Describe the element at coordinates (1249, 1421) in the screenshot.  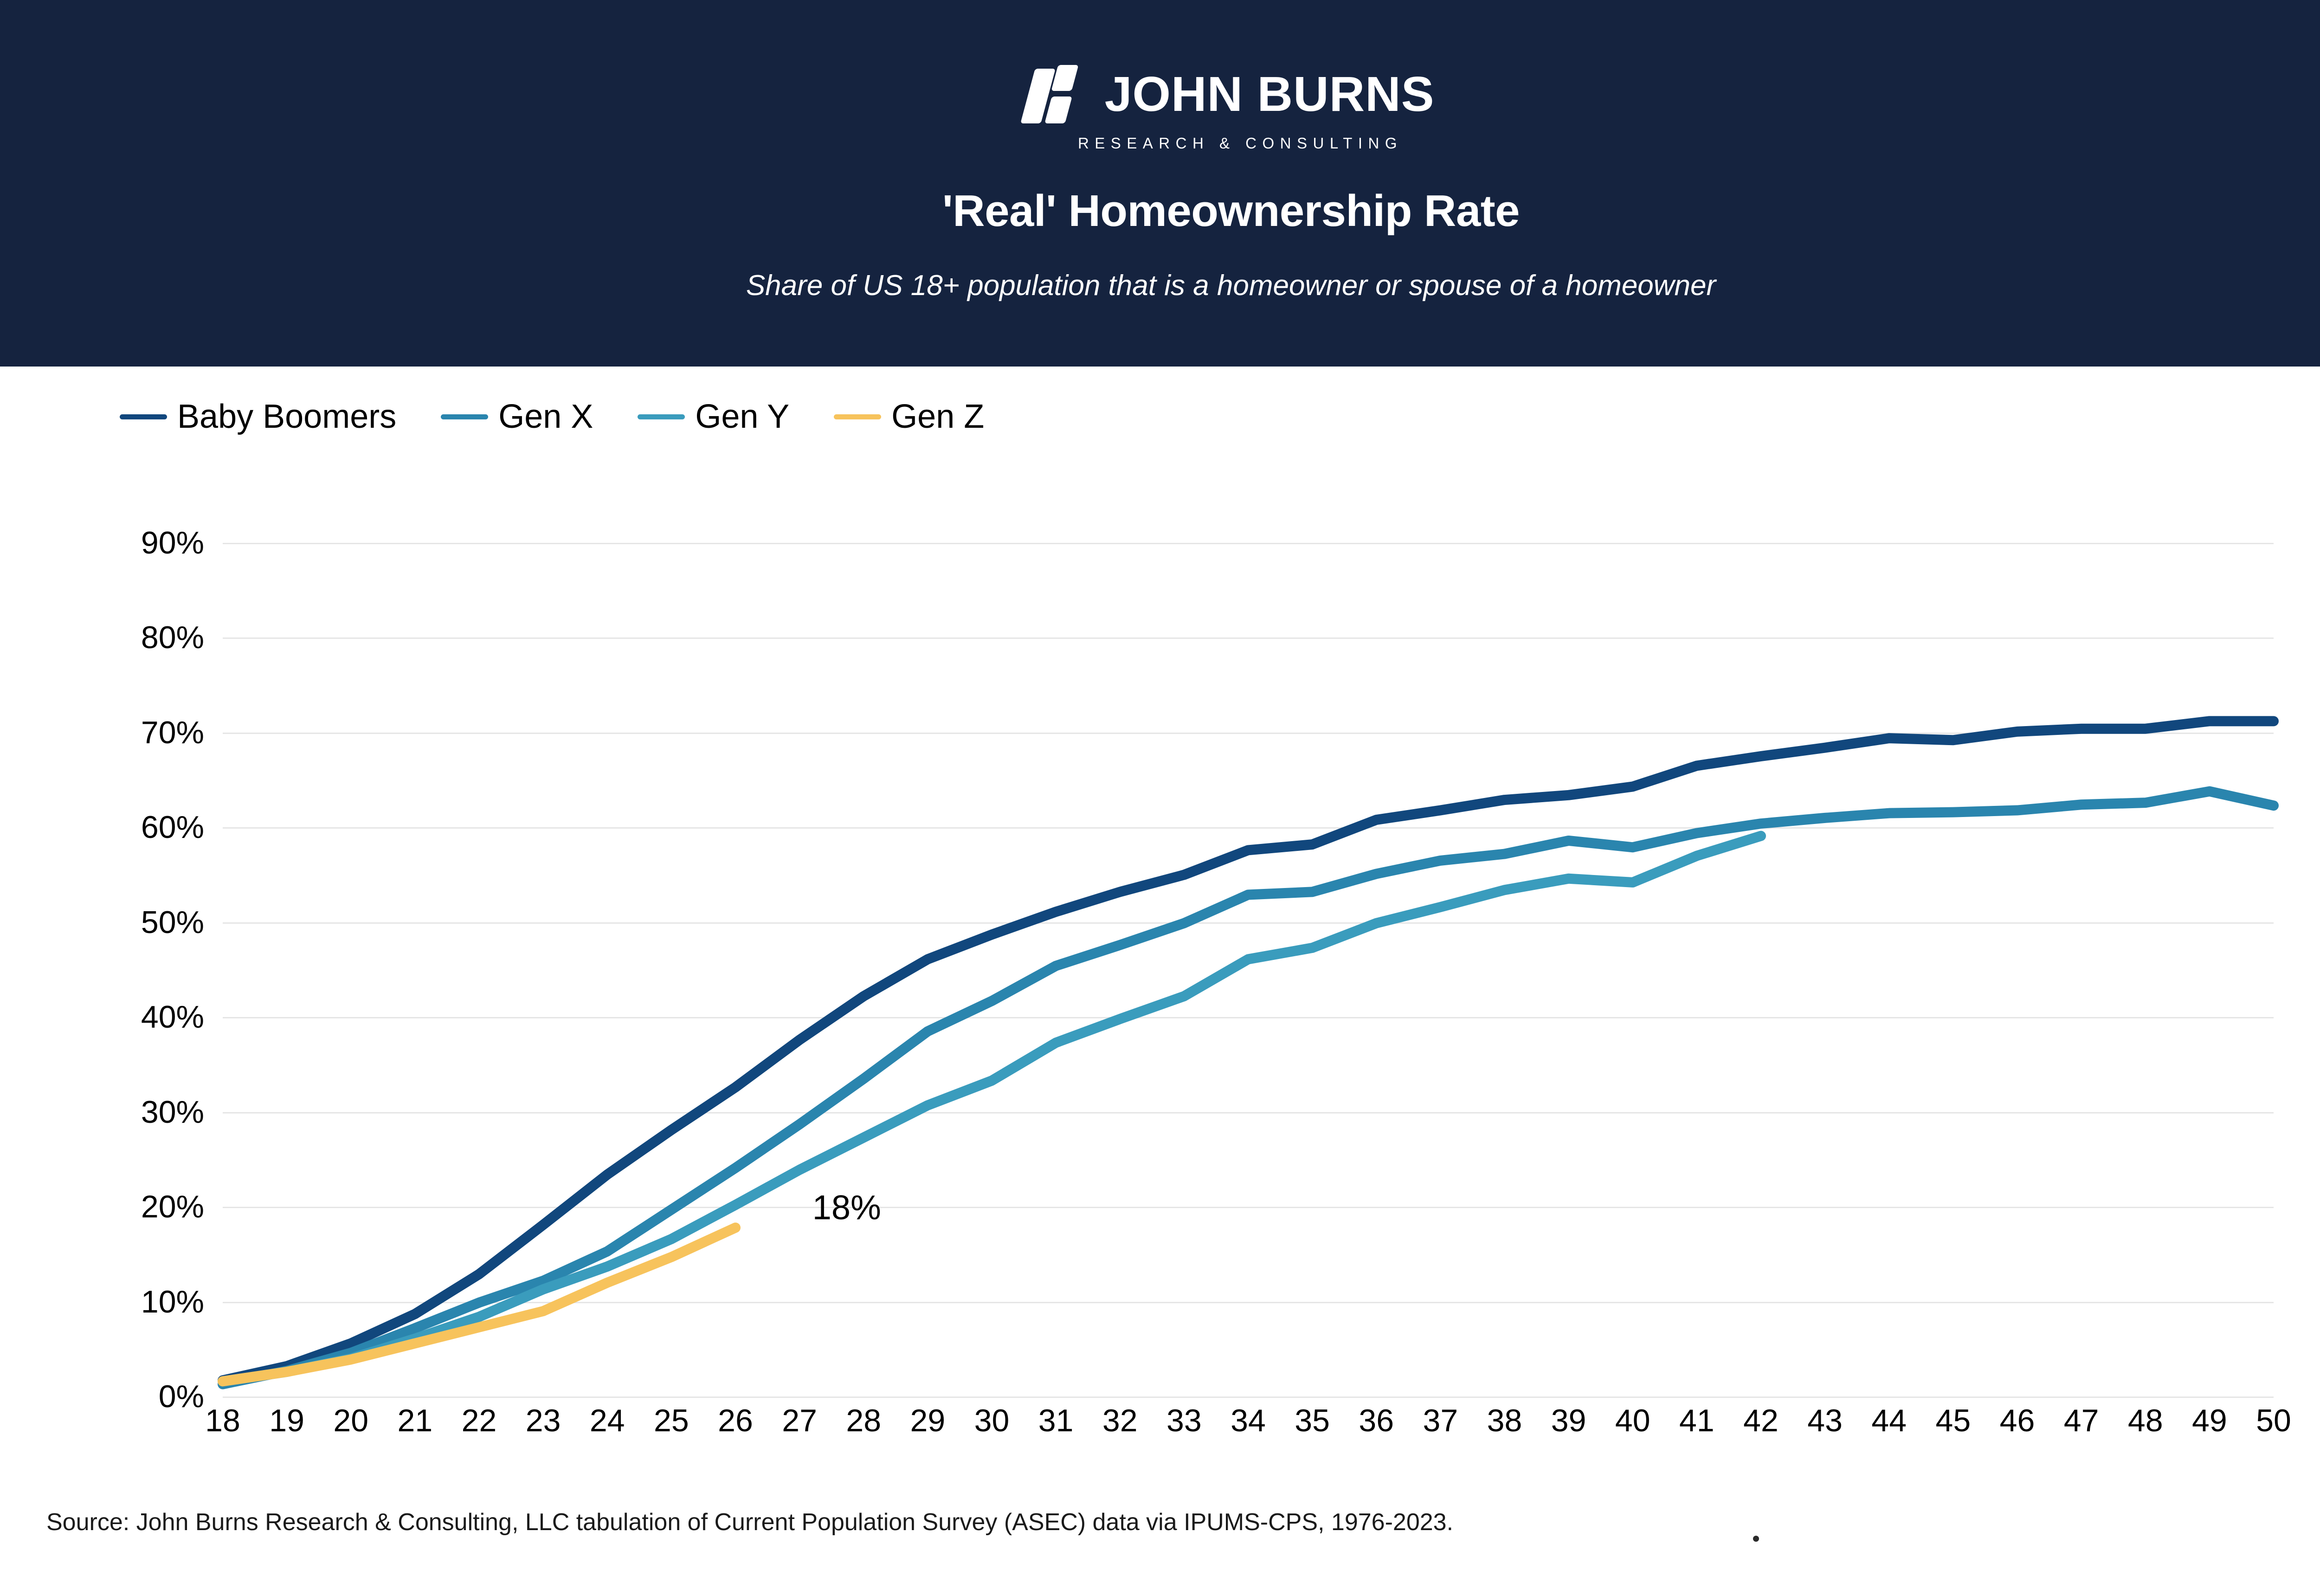
I see `x-axis-tick-label: 34` at that location.